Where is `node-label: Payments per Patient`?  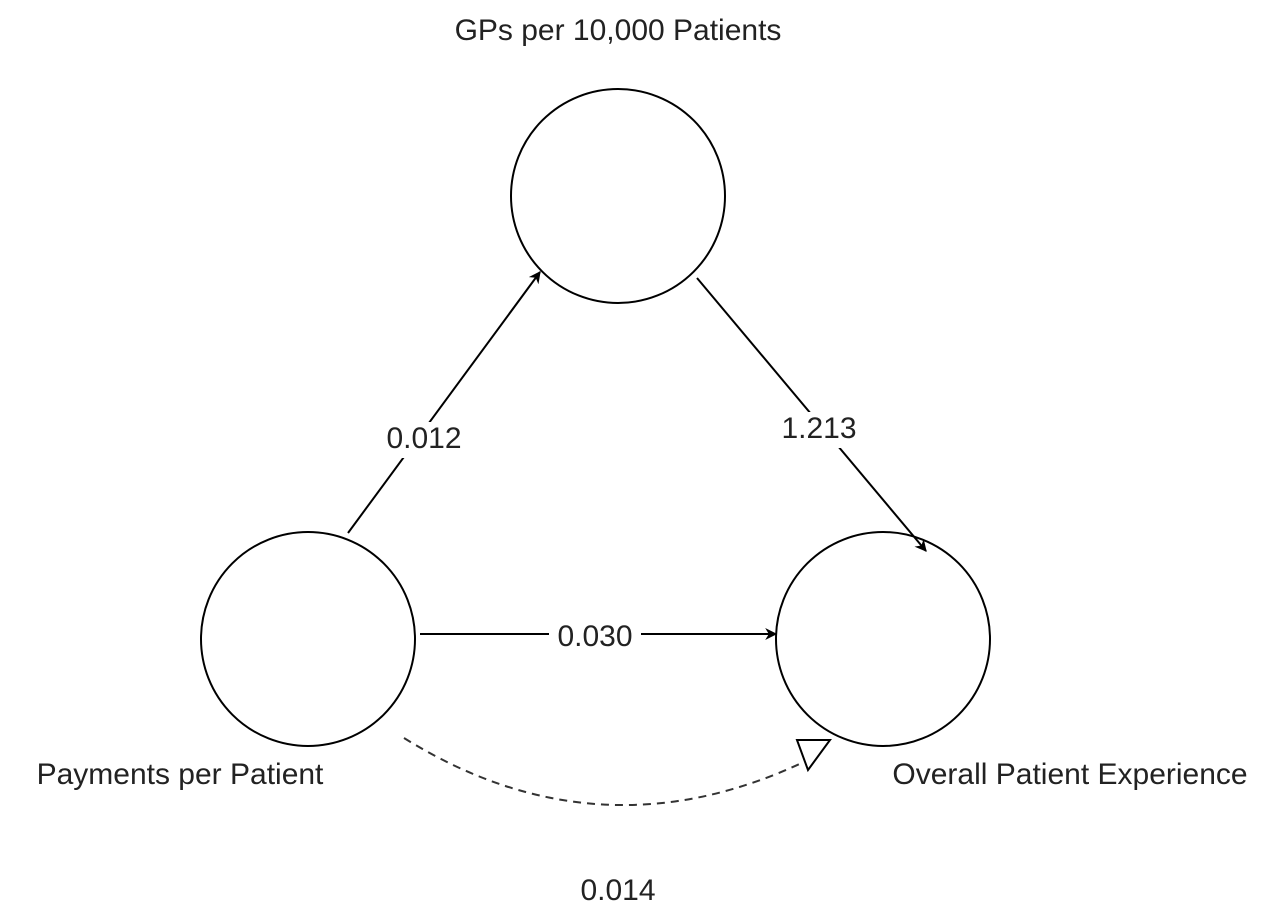
node-label: Payments per Patient is located at coordinates (180, 774).